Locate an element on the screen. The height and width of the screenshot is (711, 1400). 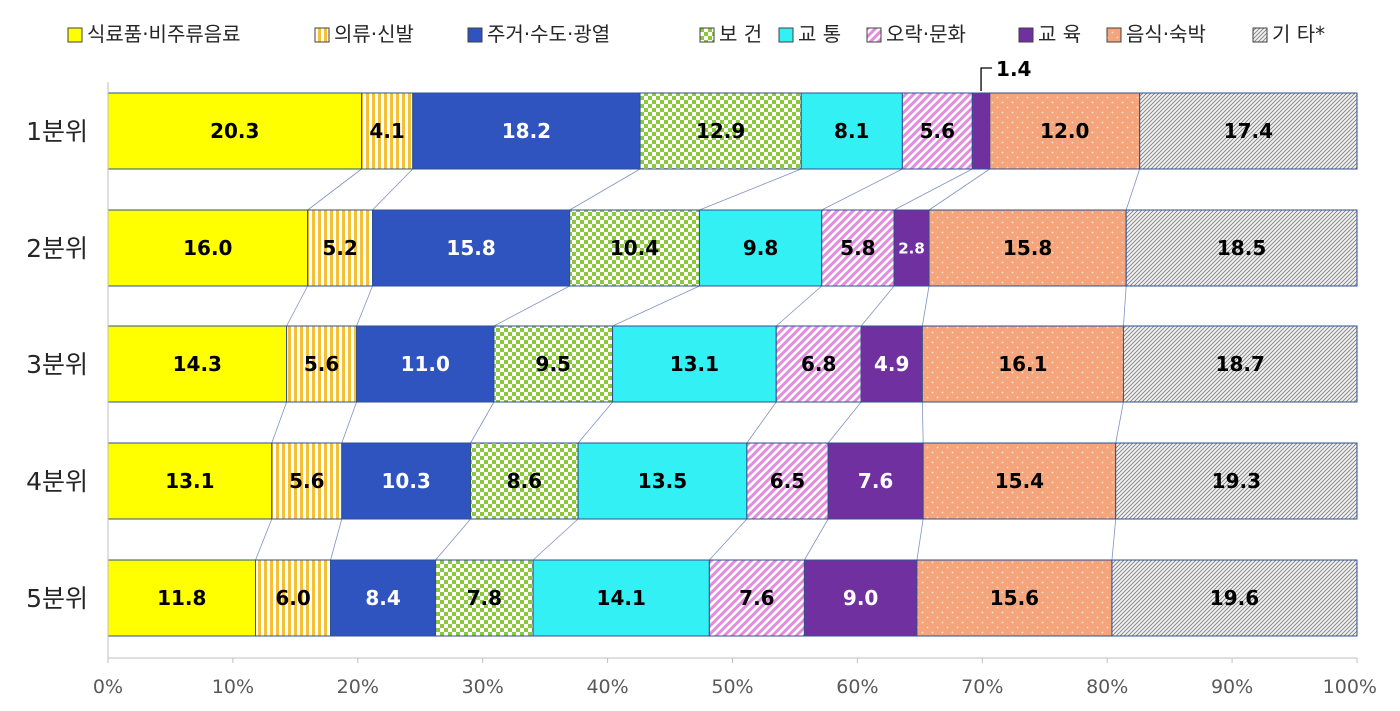
data-label: 6.5 is located at coordinates (787, 481).